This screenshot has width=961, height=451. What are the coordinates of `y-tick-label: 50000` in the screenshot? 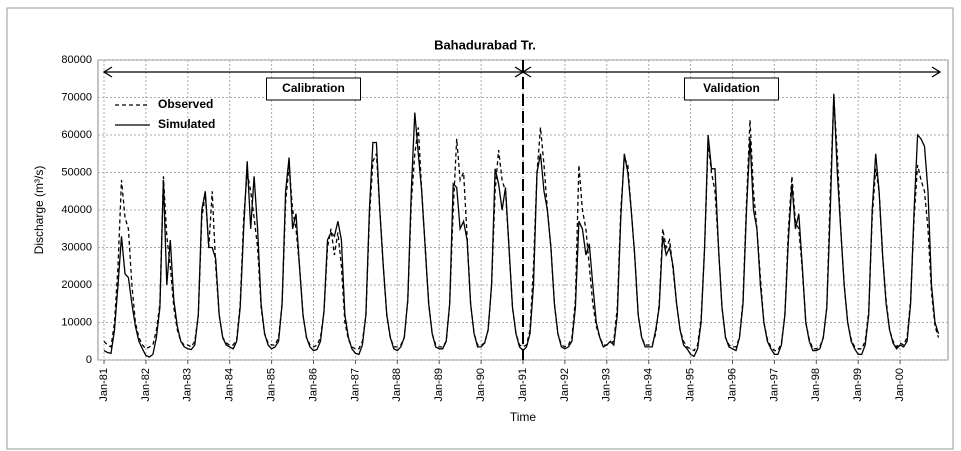 It's located at (76, 172).